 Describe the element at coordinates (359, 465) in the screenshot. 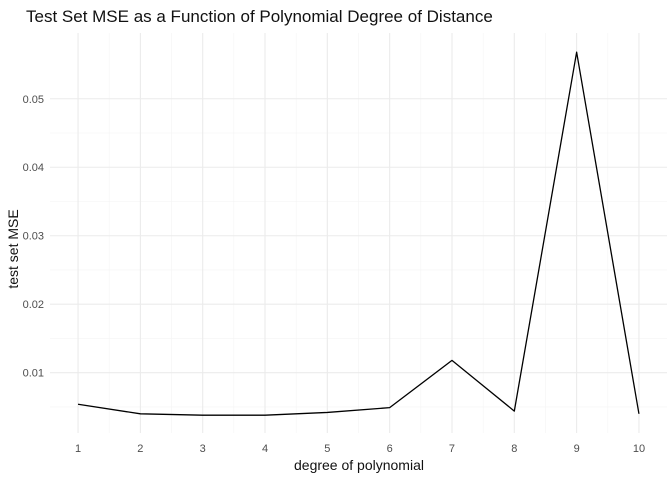

I see `x-axis-title: degree of polynomial` at that location.